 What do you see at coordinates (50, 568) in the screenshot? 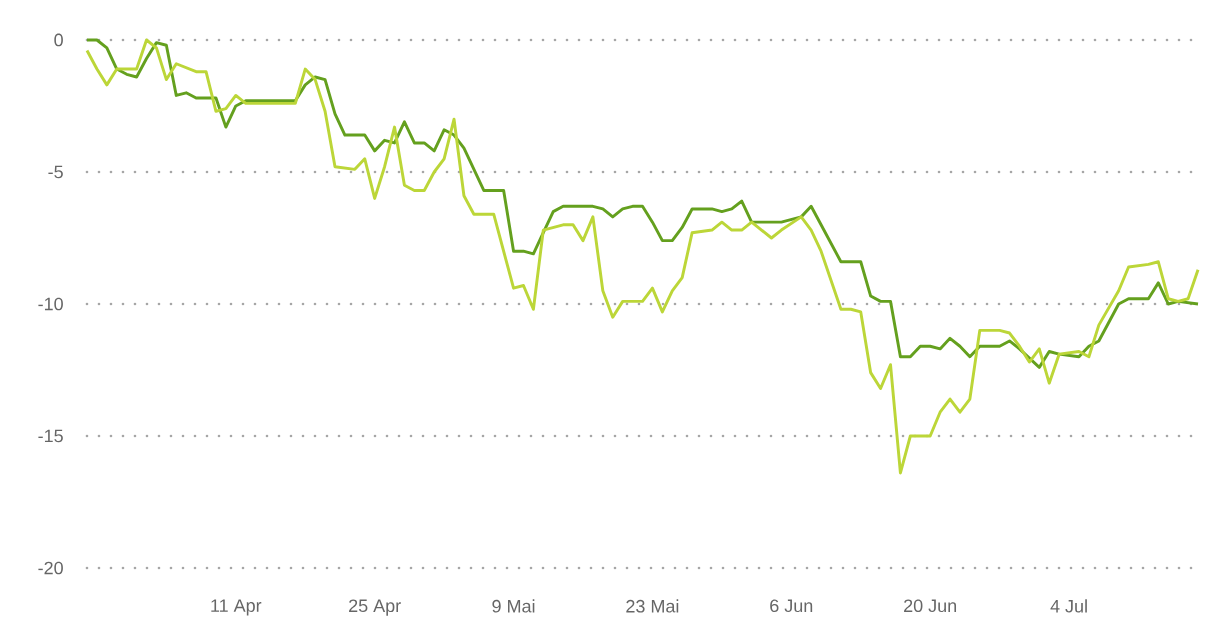
I see `y-tick-label: -20` at bounding box center [50, 568].